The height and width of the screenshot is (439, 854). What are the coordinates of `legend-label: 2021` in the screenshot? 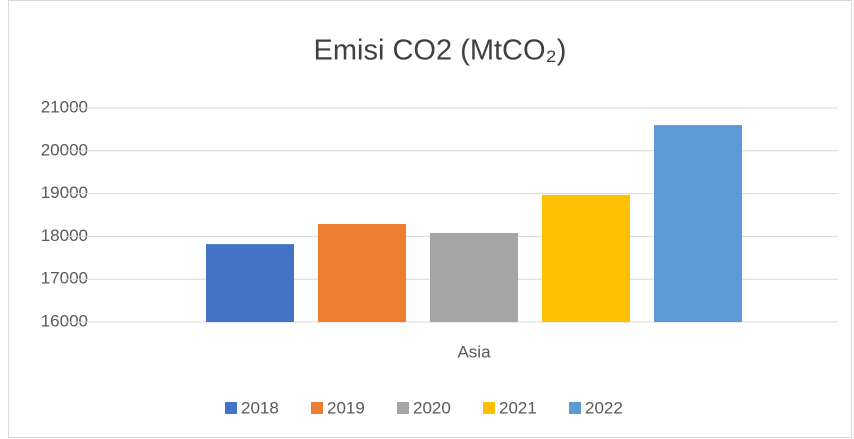 It's located at (518, 407).